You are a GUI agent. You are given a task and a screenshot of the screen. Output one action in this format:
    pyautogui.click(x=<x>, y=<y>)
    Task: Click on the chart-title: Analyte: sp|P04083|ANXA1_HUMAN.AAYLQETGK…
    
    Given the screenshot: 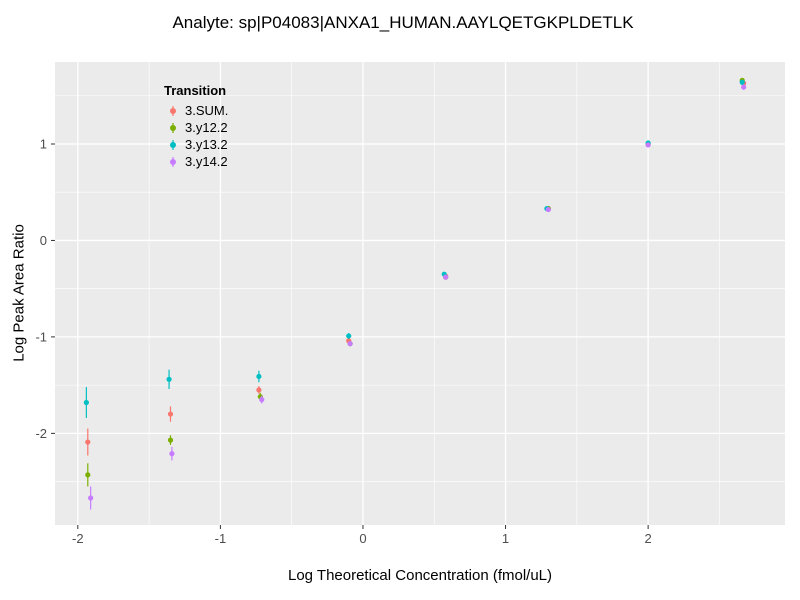 What is the action you would take?
    pyautogui.click(x=403, y=22)
    